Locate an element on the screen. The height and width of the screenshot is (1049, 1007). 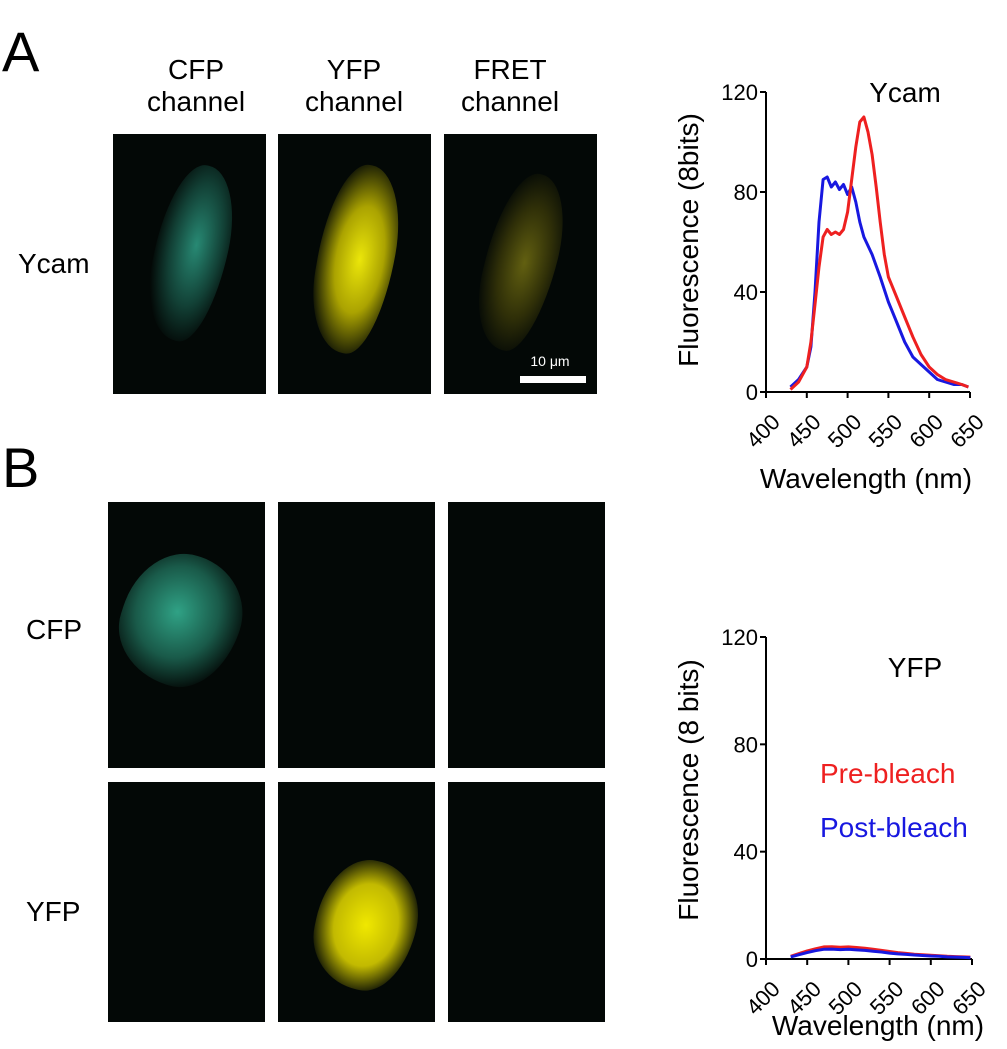
micrograph-cfp-fret-channel is located at coordinates (526, 635).